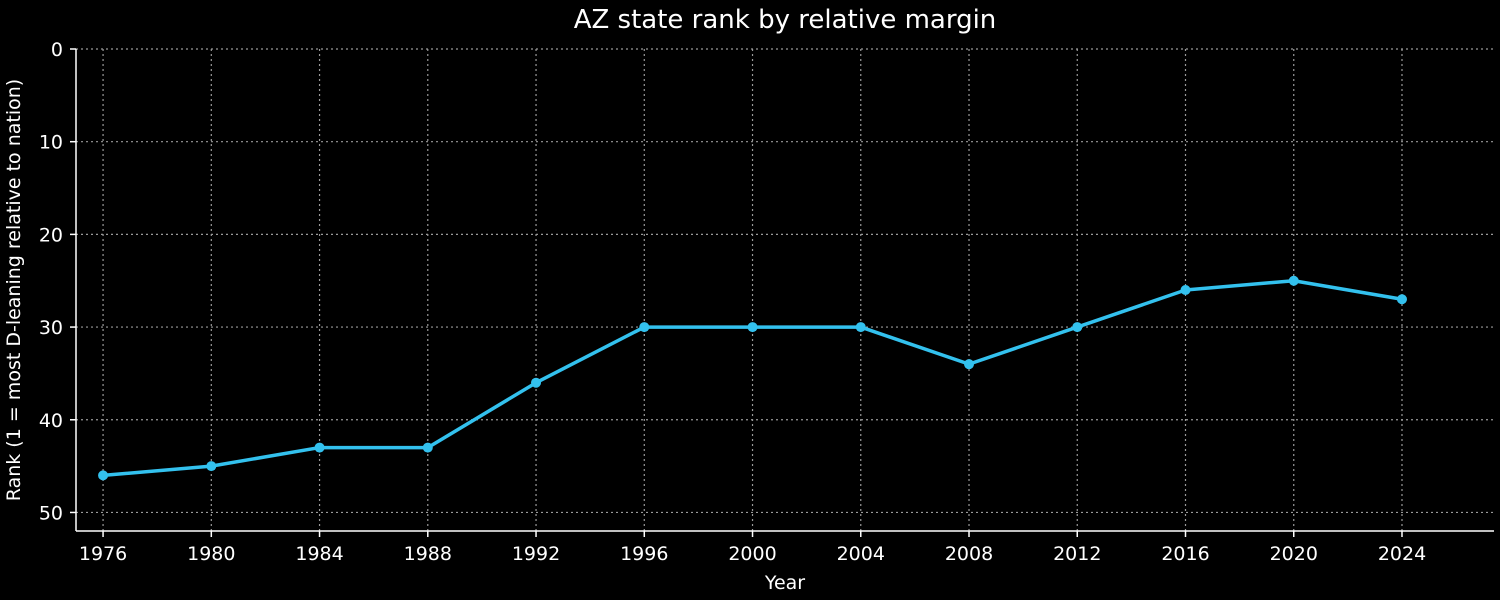  Describe the element at coordinates (536, 554) in the screenshot. I see `x-tick-label: 1992` at that location.